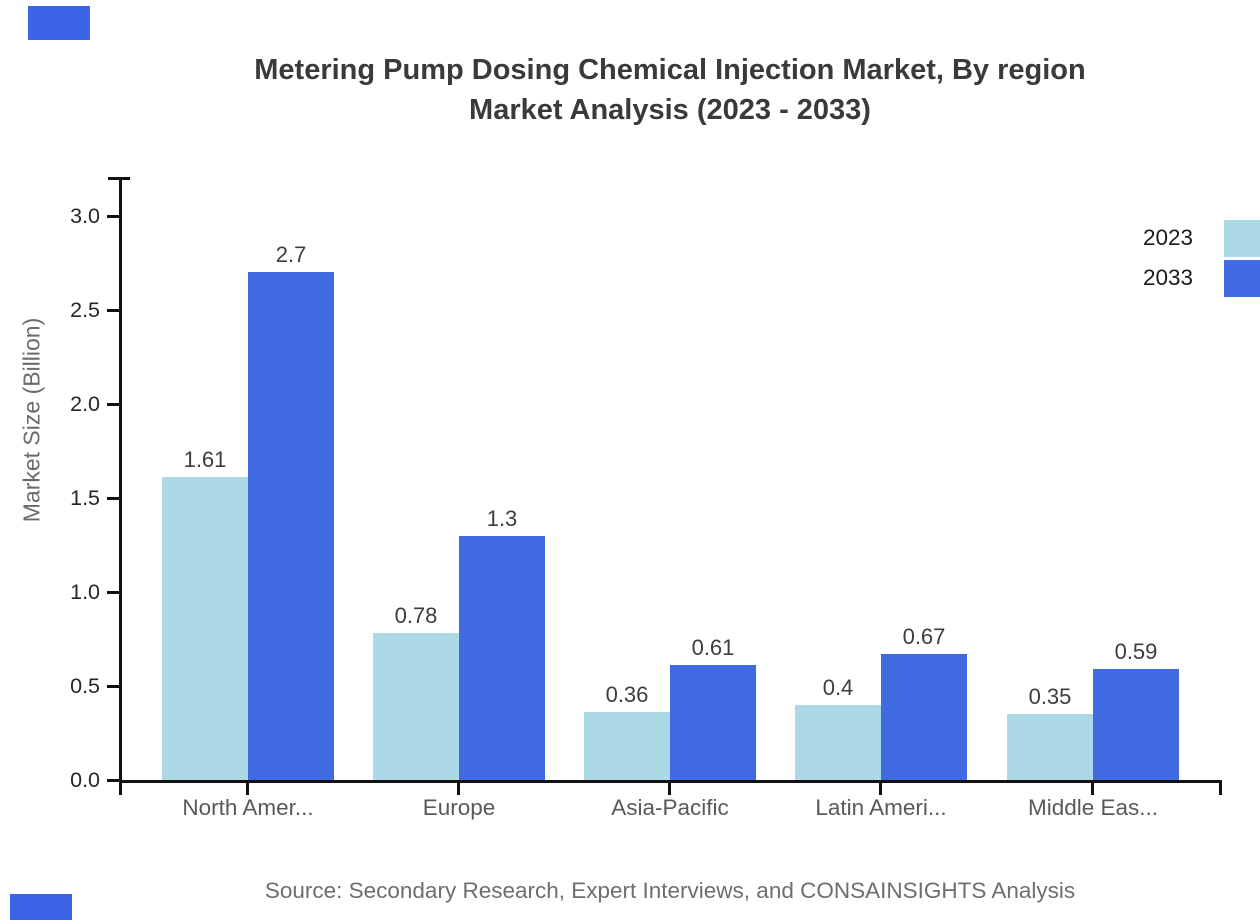 The width and height of the screenshot is (1260, 920). Describe the element at coordinates (85, 780) in the screenshot. I see `y-tick-label: 0.0` at that location.